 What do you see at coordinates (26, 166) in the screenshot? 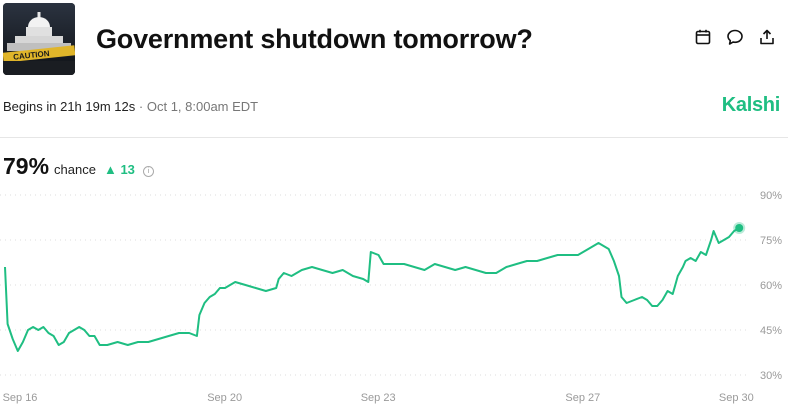
I see `chance-value: 79%` at bounding box center [26, 166].